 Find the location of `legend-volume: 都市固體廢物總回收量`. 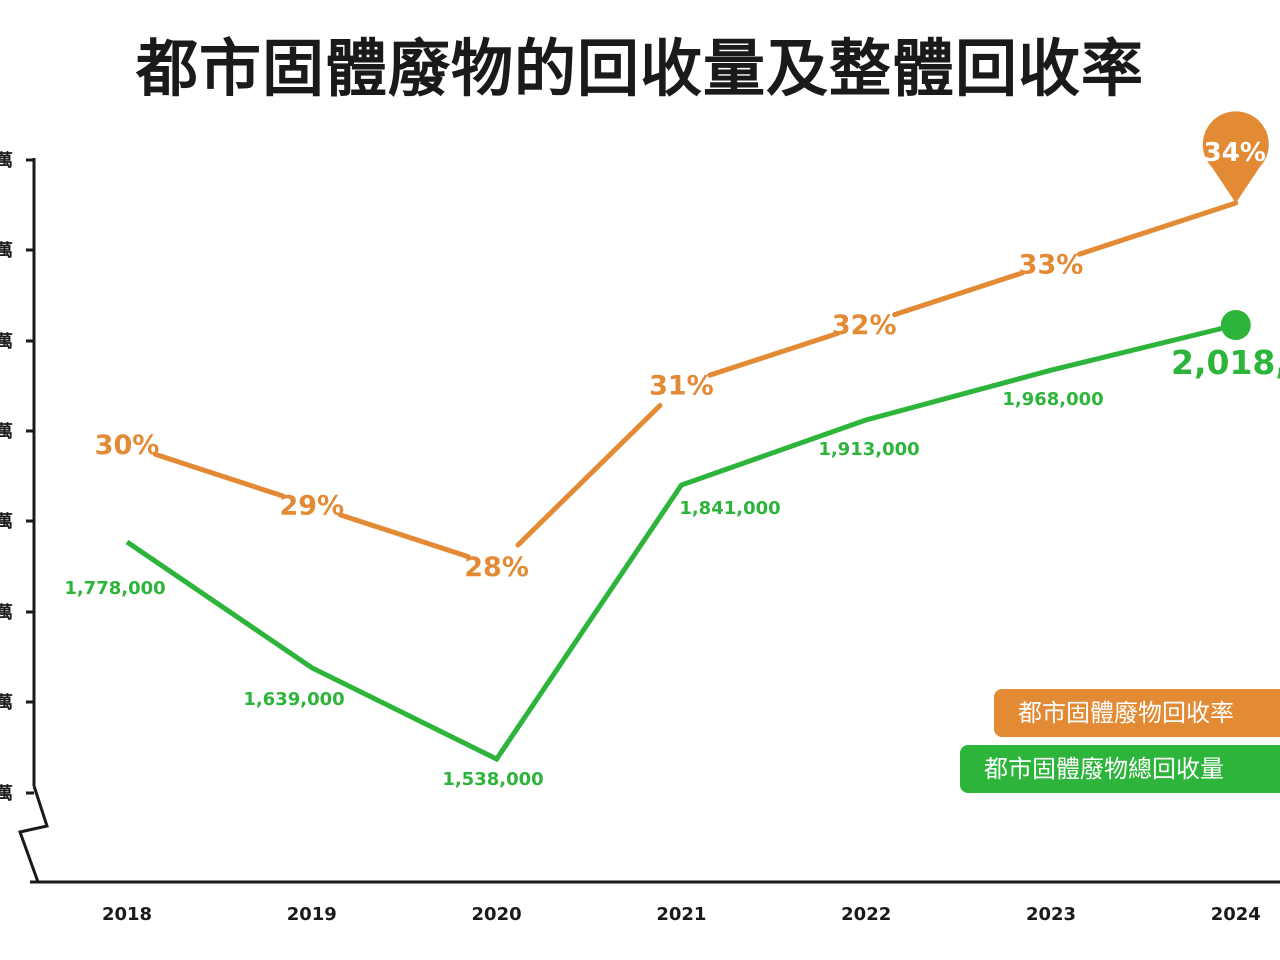

legend-volume: 都市固體廢物總回收量 is located at coordinates (1120, 769).